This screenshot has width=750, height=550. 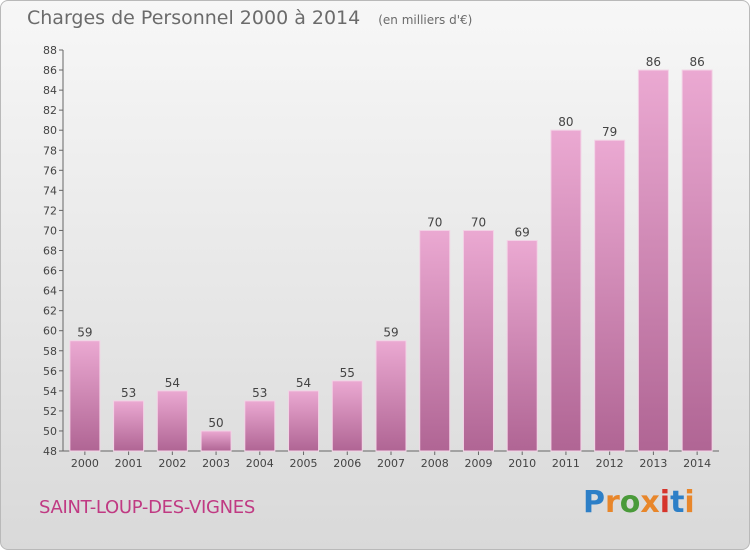 I want to click on x-tick-label-2012: 2012, so click(x=610, y=463).